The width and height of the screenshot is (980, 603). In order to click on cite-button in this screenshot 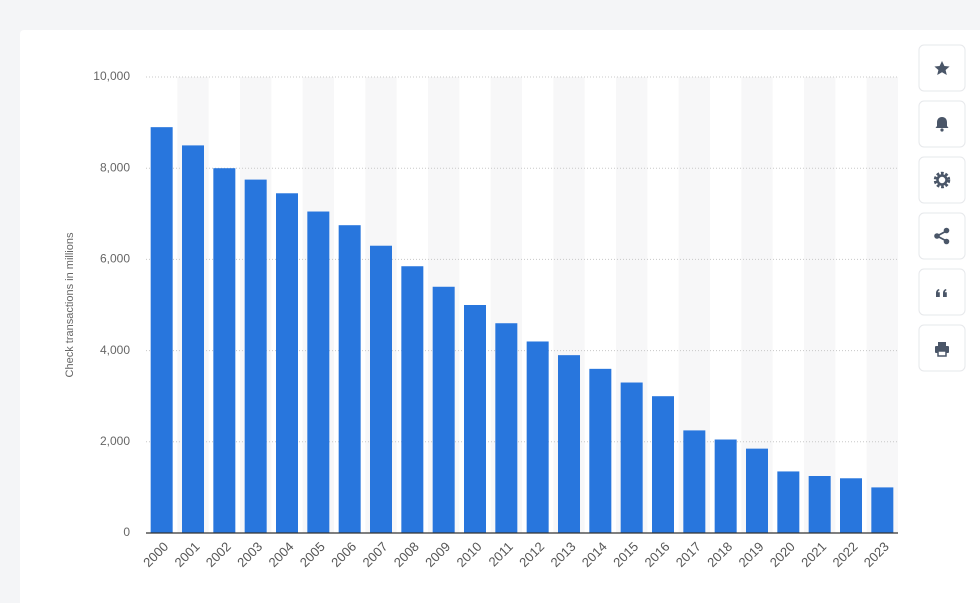, I will do `click(942, 292)`.